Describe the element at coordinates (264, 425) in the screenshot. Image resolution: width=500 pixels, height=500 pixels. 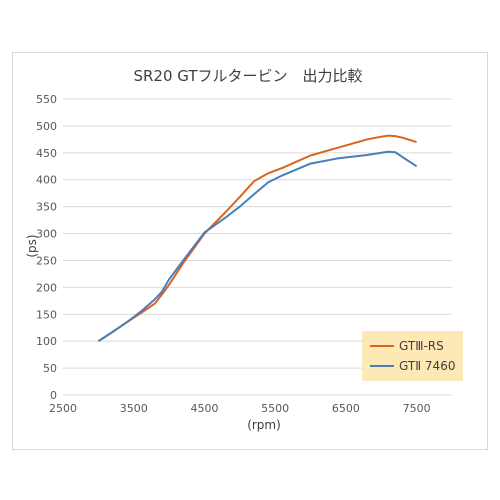
I see `x-axis-label: (rpm)` at that location.